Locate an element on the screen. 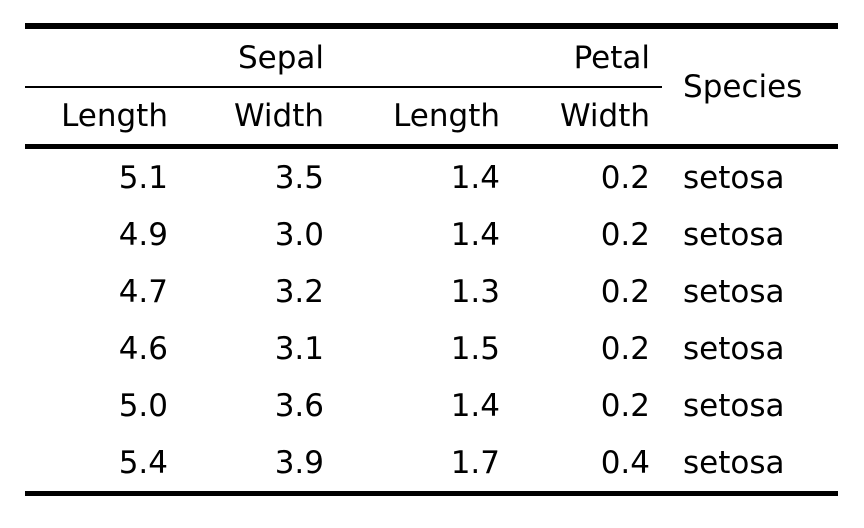 This screenshot has width=864, height=528. col-group-petal: Petal is located at coordinates (499, 57).